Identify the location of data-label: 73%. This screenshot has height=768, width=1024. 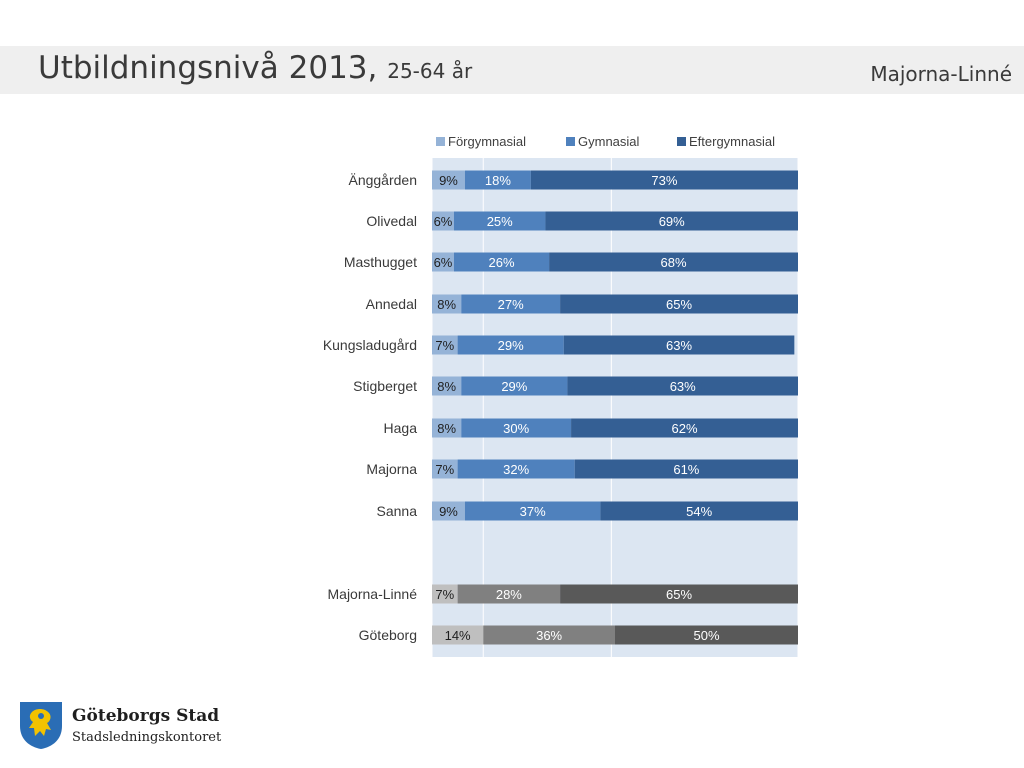
(664, 180).